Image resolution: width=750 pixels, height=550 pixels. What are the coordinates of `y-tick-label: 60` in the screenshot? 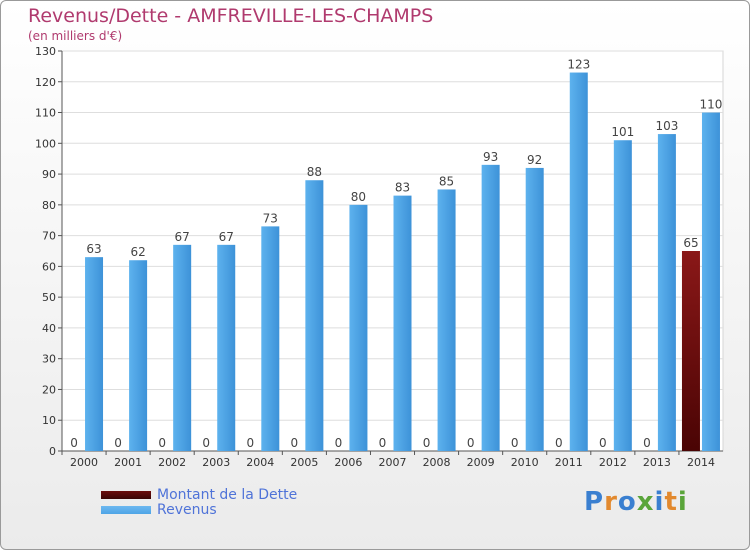 It's located at (49, 266).